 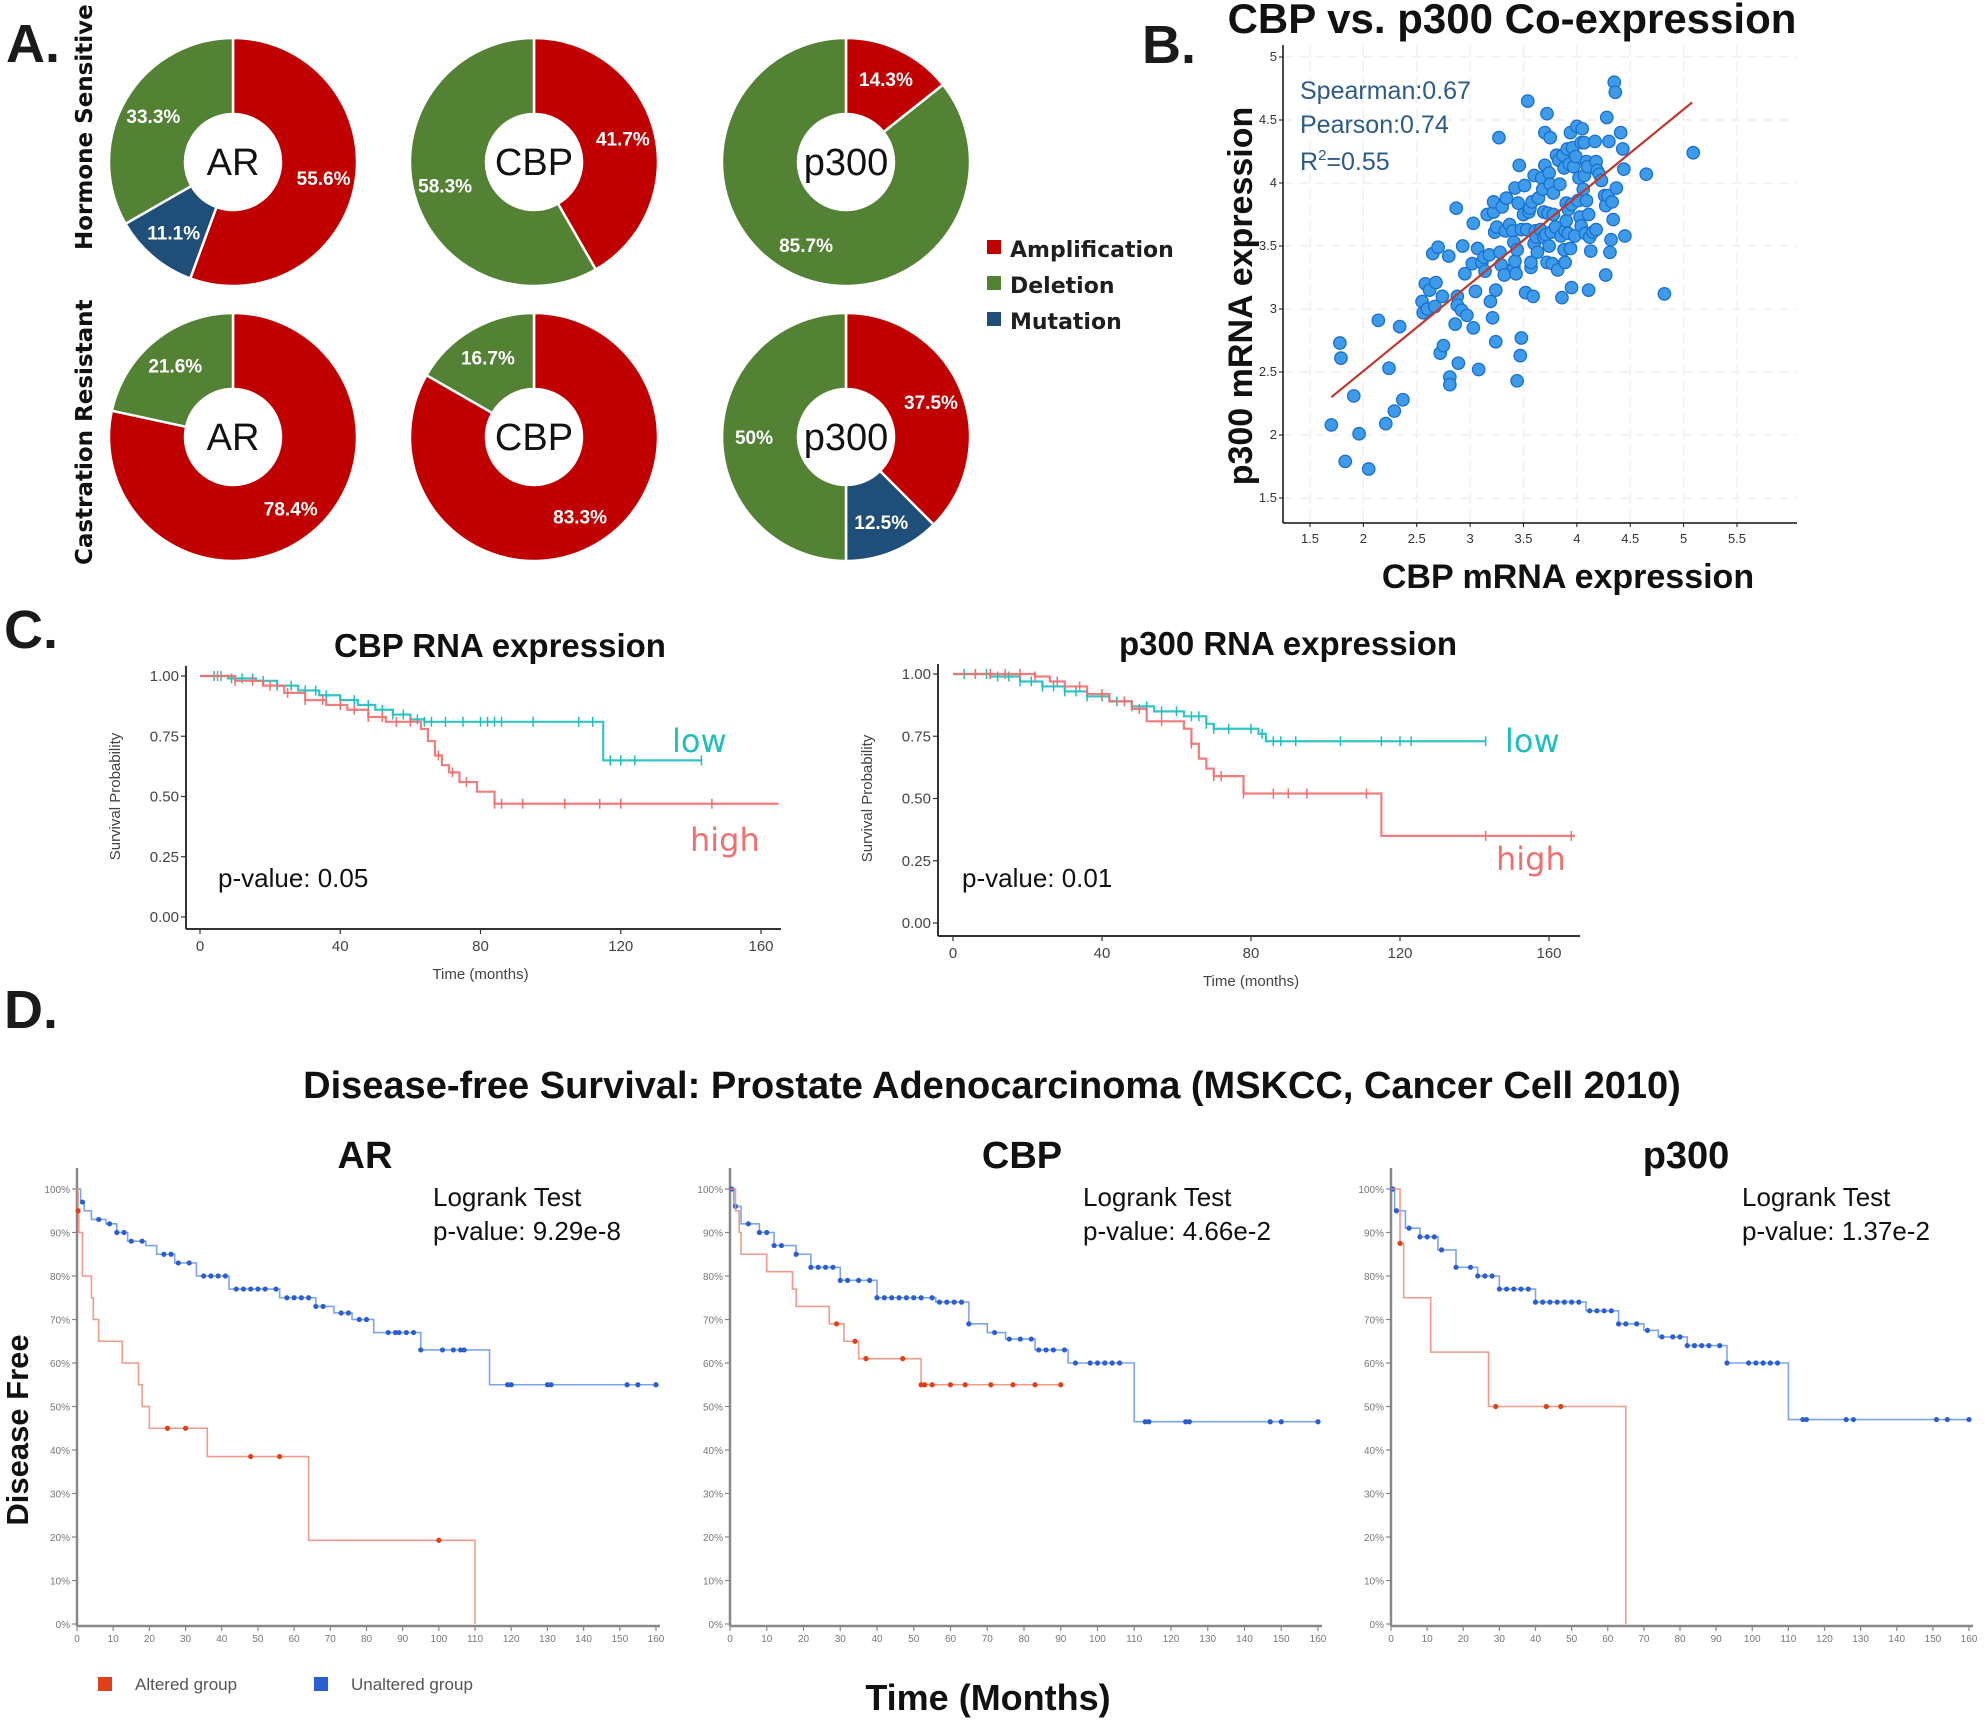 I want to click on group-label-high: high, so click(x=725, y=840).